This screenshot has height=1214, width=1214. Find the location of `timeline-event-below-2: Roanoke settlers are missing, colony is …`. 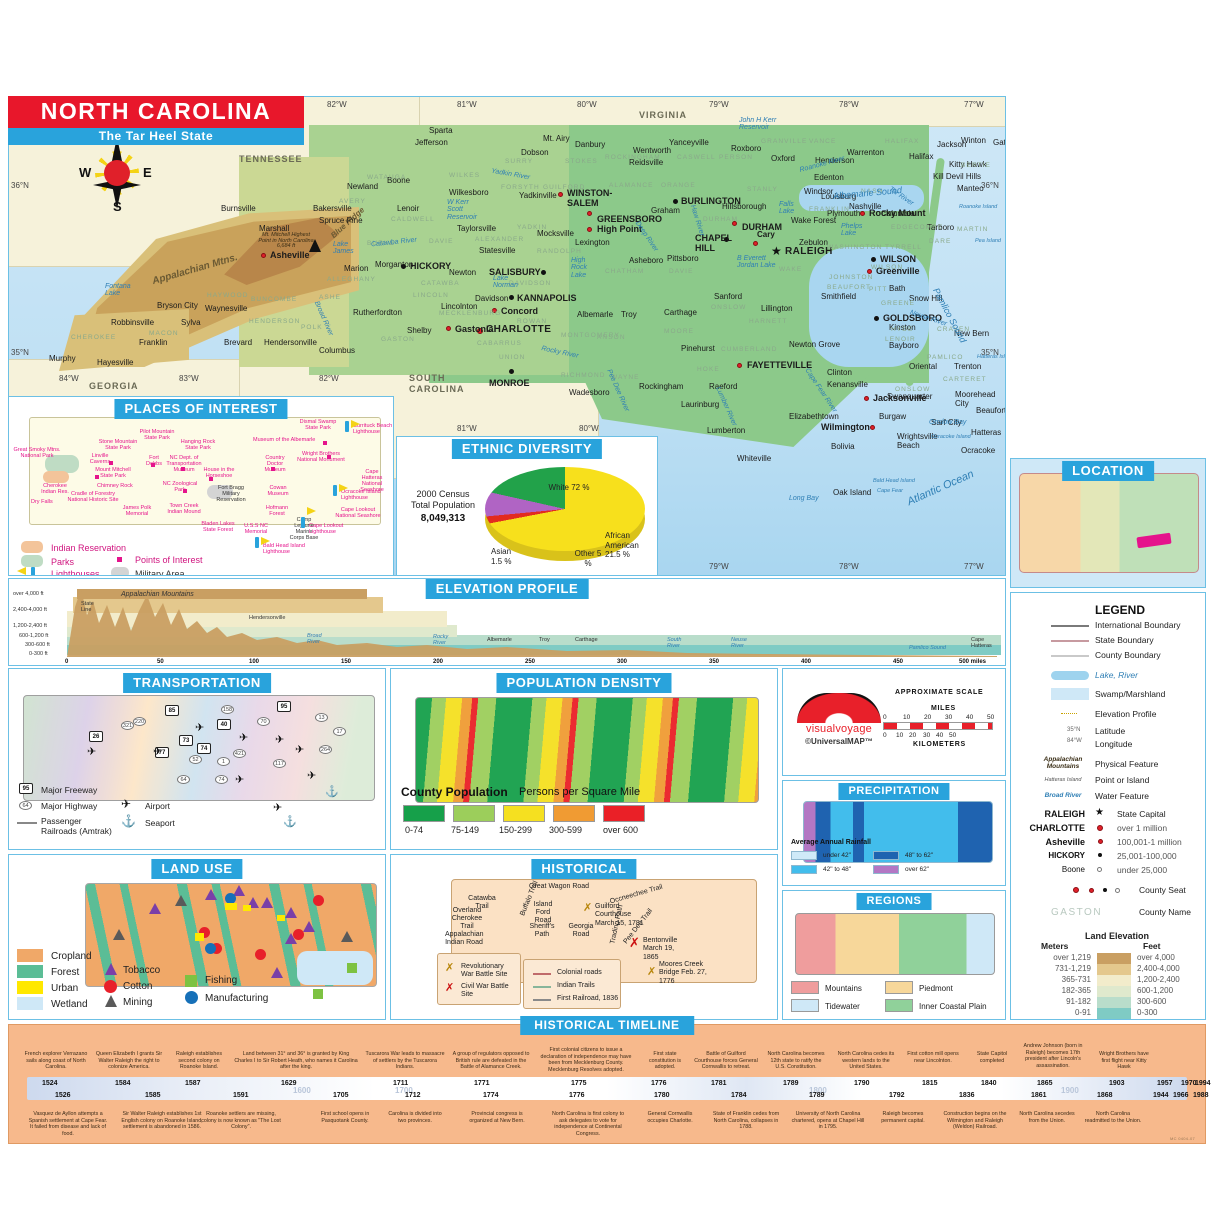

timeline-event-below-2: Roanoke settlers are missing, colony is … is located at coordinates (241, 1121).